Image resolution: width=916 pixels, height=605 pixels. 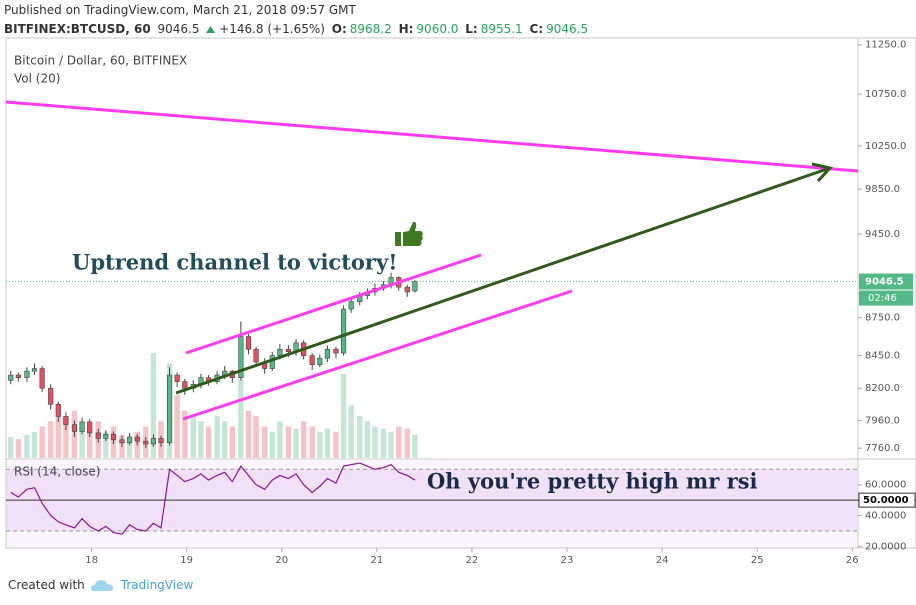 I want to click on x-tick-label: 21, so click(x=376, y=560).